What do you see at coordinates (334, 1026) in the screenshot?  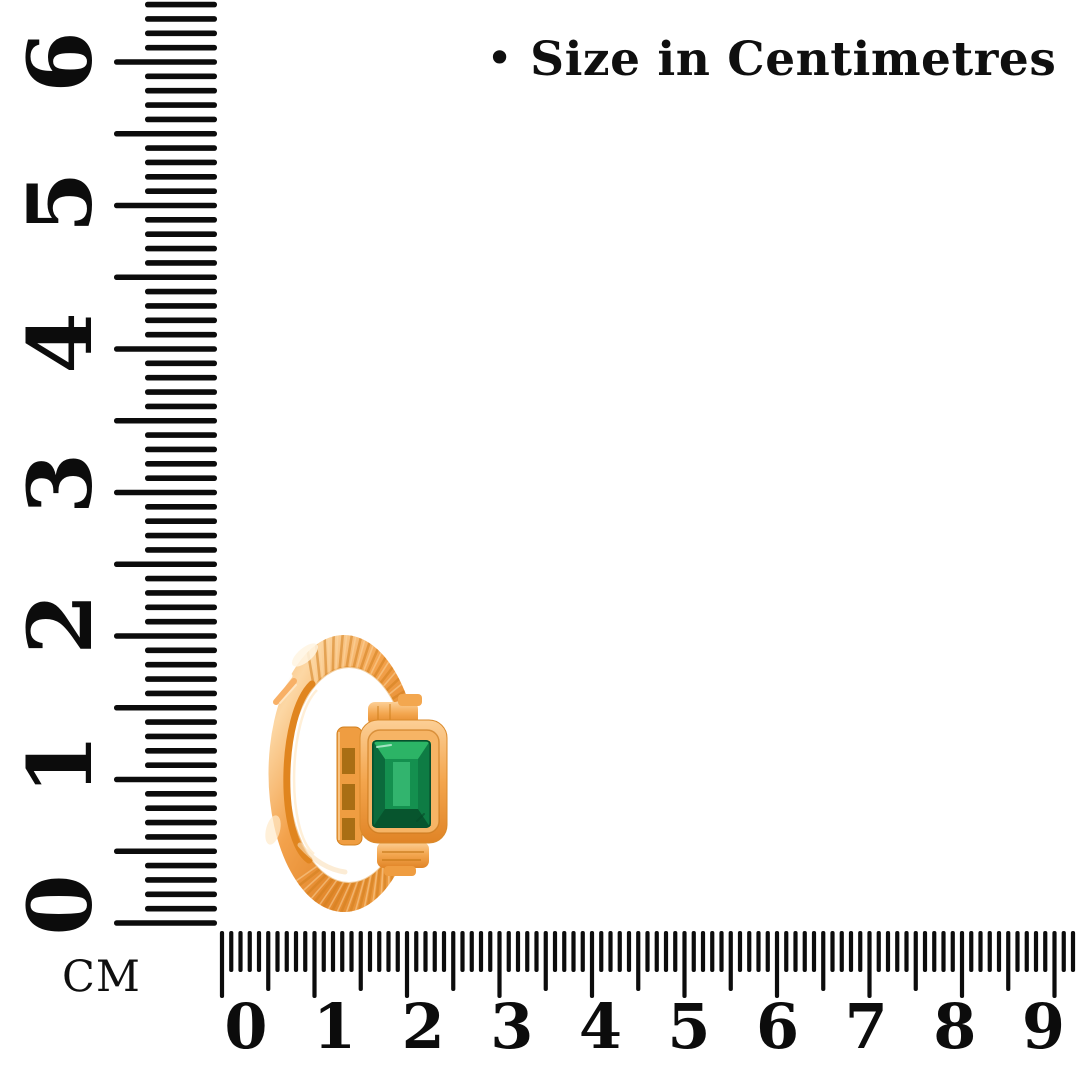 I see `h-ruler-number: 1` at bounding box center [334, 1026].